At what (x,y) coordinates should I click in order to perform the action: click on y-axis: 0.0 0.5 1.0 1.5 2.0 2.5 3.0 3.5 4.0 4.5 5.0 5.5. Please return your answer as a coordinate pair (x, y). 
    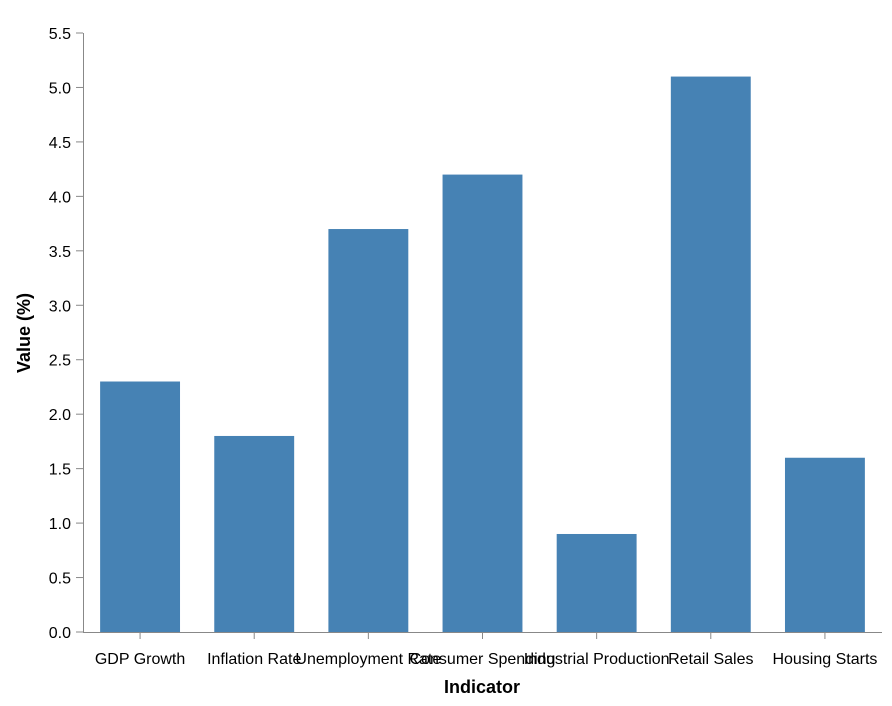
    Looking at the image, I should click on (66, 334).